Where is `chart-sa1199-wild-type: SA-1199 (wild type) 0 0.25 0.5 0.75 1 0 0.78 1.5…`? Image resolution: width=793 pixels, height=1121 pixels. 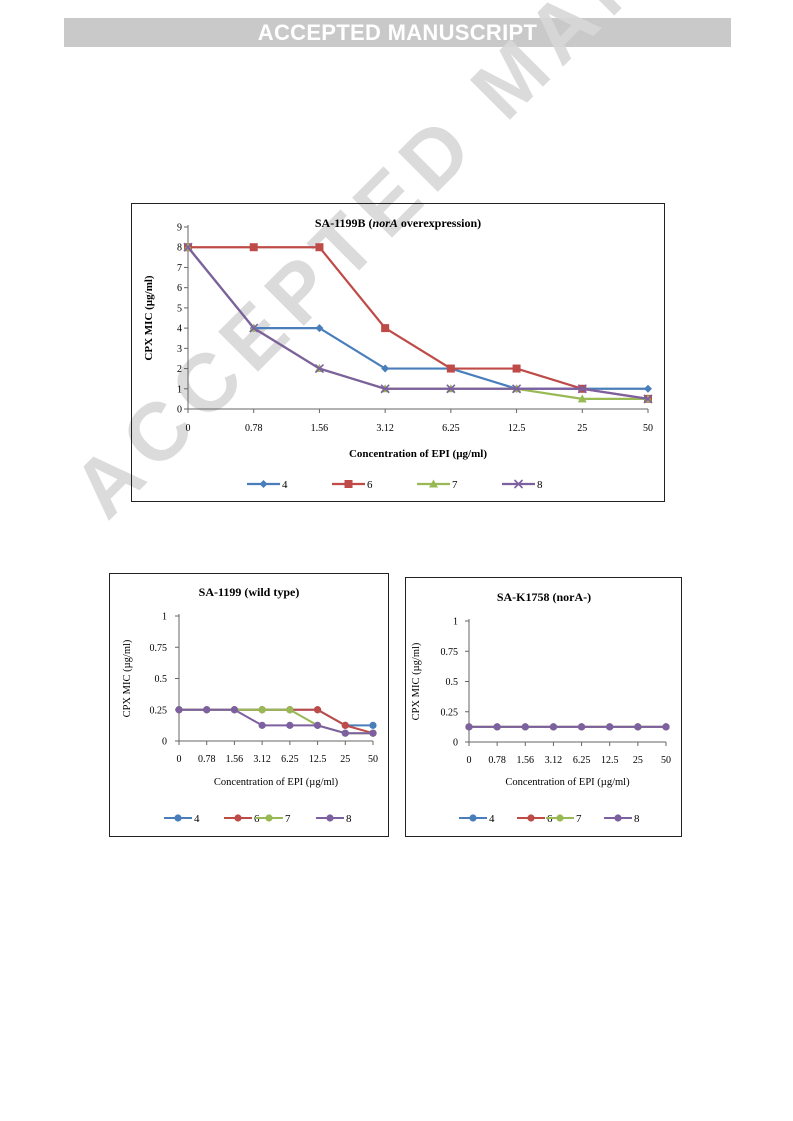
chart-sa1199-wild-type: SA-1199 (wild type) 0 0.25 0.5 0.75 1 0 0.78 1.5… is located at coordinates (249, 705).